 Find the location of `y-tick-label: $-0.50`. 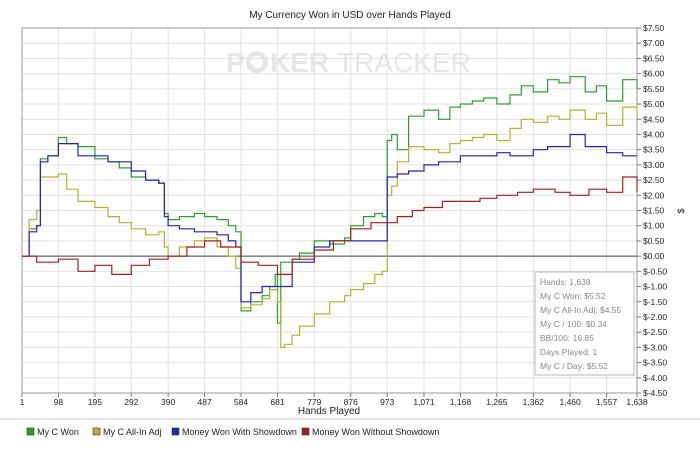

y-tick-label: $-0.50 is located at coordinates (655, 271).